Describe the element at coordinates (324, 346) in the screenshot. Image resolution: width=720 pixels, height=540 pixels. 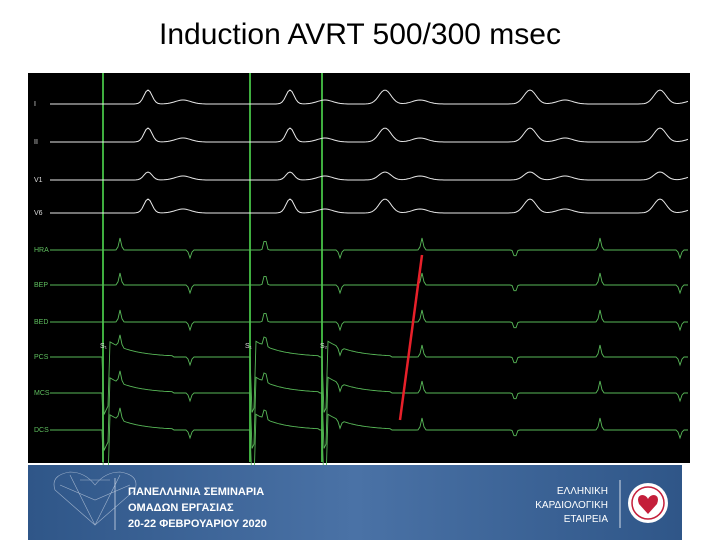
I see `stimulus-label: S₂` at that location.